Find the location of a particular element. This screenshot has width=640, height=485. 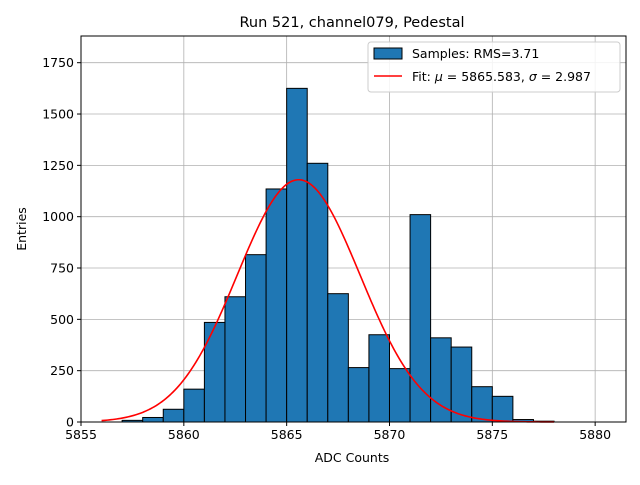

legend-fit-label: Fit: μ = 5865.583, σ = 2.987 is located at coordinates (501, 76).